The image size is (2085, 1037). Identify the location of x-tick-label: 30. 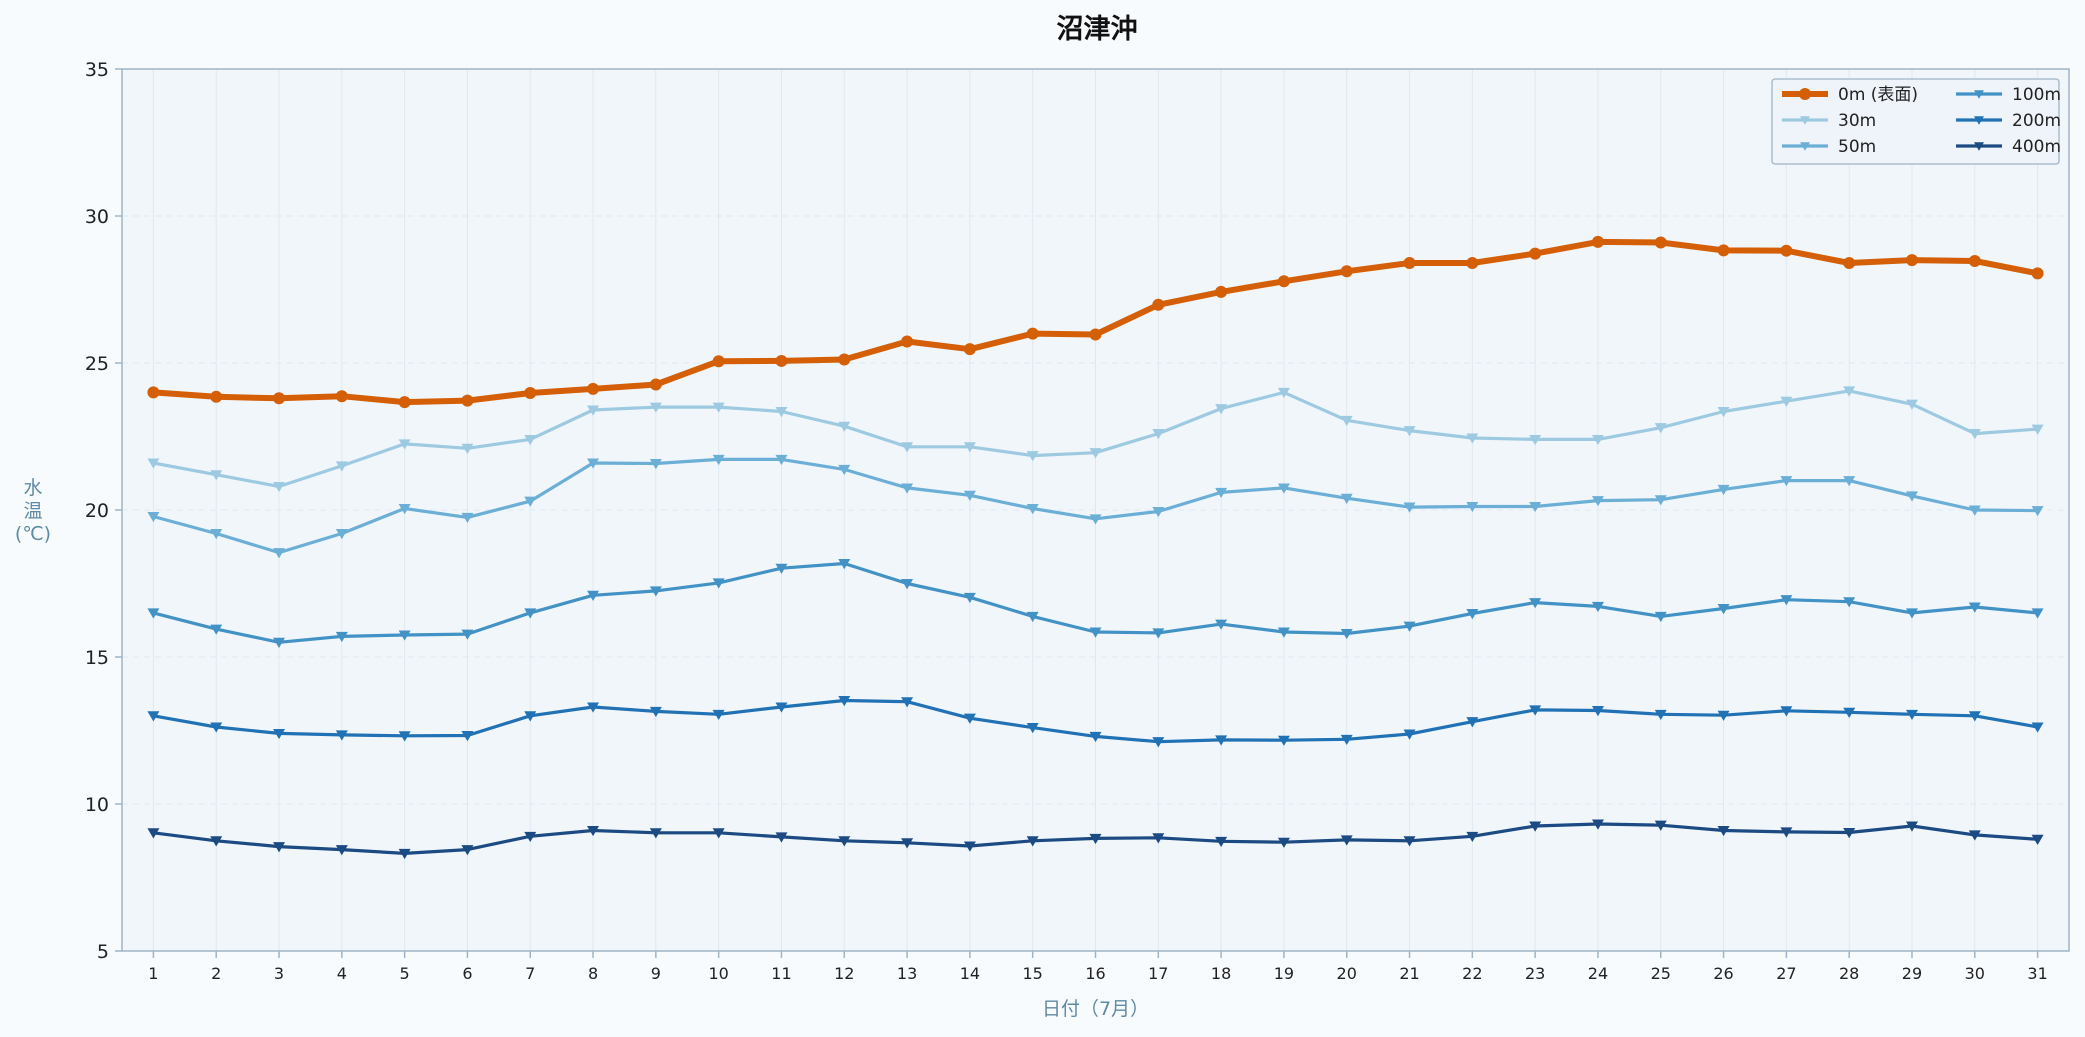
(1975, 973).